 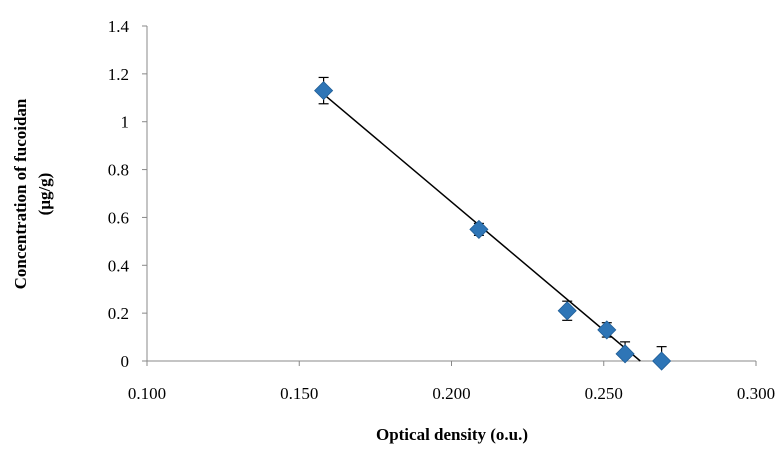 What do you see at coordinates (44, 194) in the screenshot?
I see `y-axis-title-line2: (μg/g)` at bounding box center [44, 194].